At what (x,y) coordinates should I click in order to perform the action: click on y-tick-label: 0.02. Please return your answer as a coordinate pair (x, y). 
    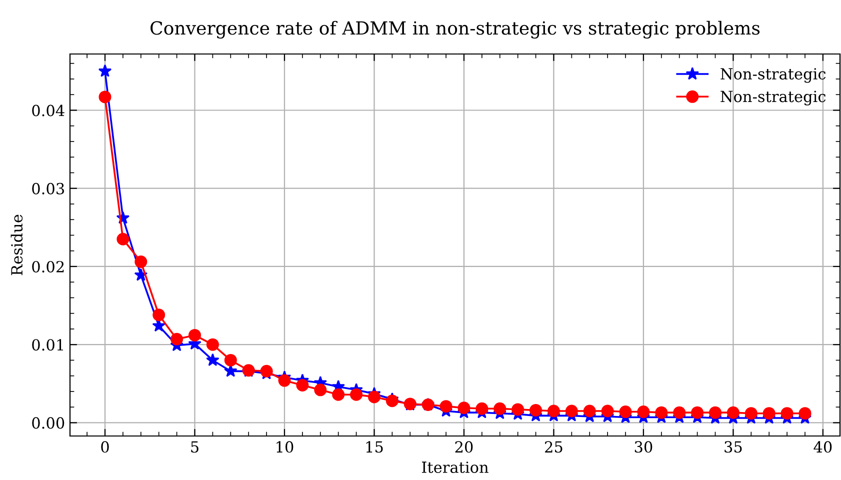
    Looking at the image, I should click on (48, 266).